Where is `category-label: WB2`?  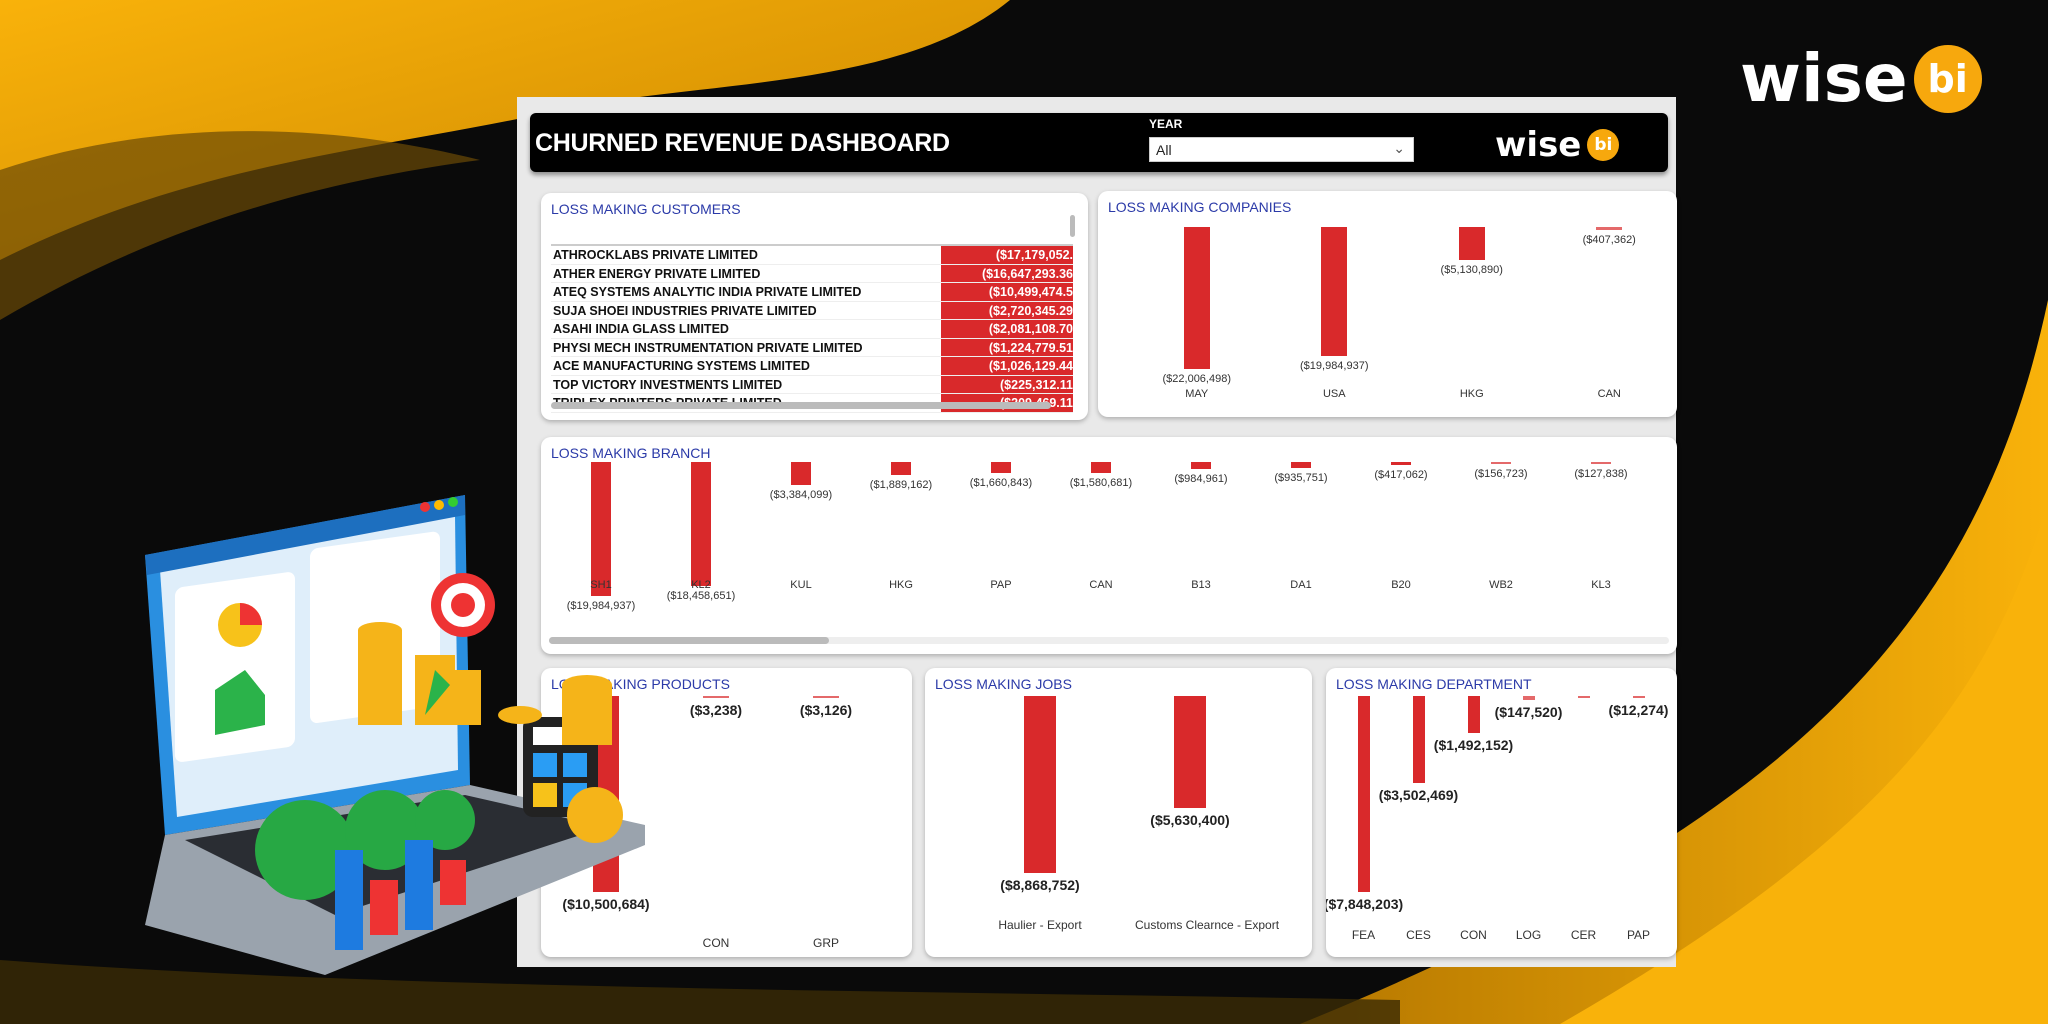 category-label: WB2 is located at coordinates (1501, 585).